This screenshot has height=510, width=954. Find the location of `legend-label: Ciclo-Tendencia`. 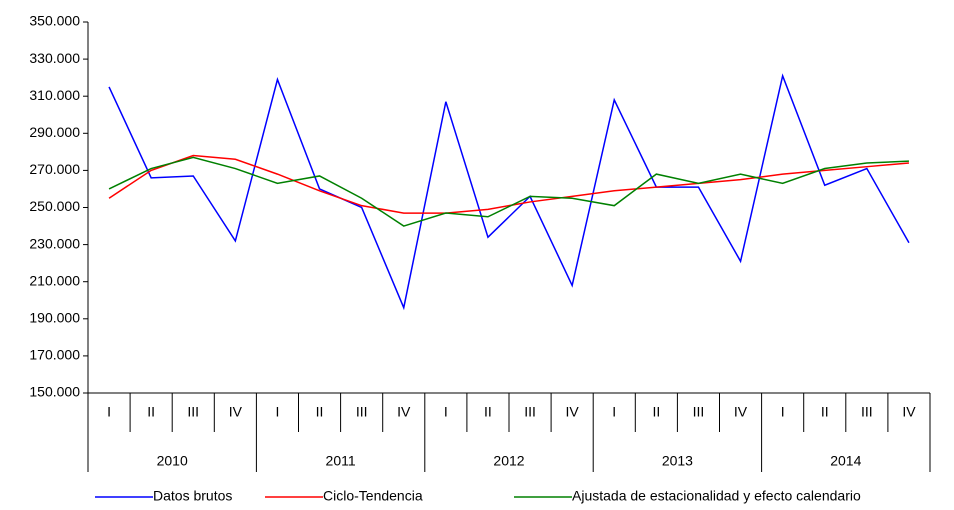

legend-label: Ciclo-Tendencia is located at coordinates (373, 496).